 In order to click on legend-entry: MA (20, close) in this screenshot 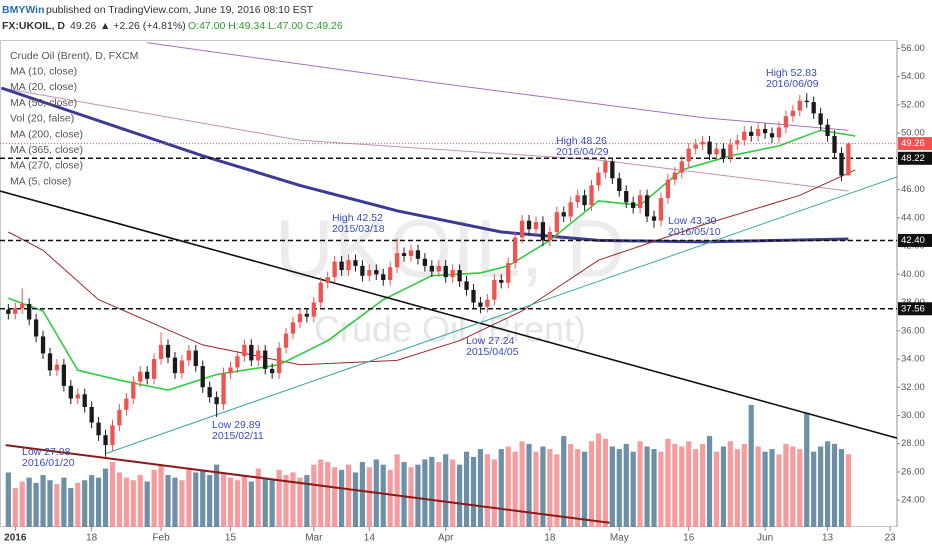, I will do `click(43, 87)`.